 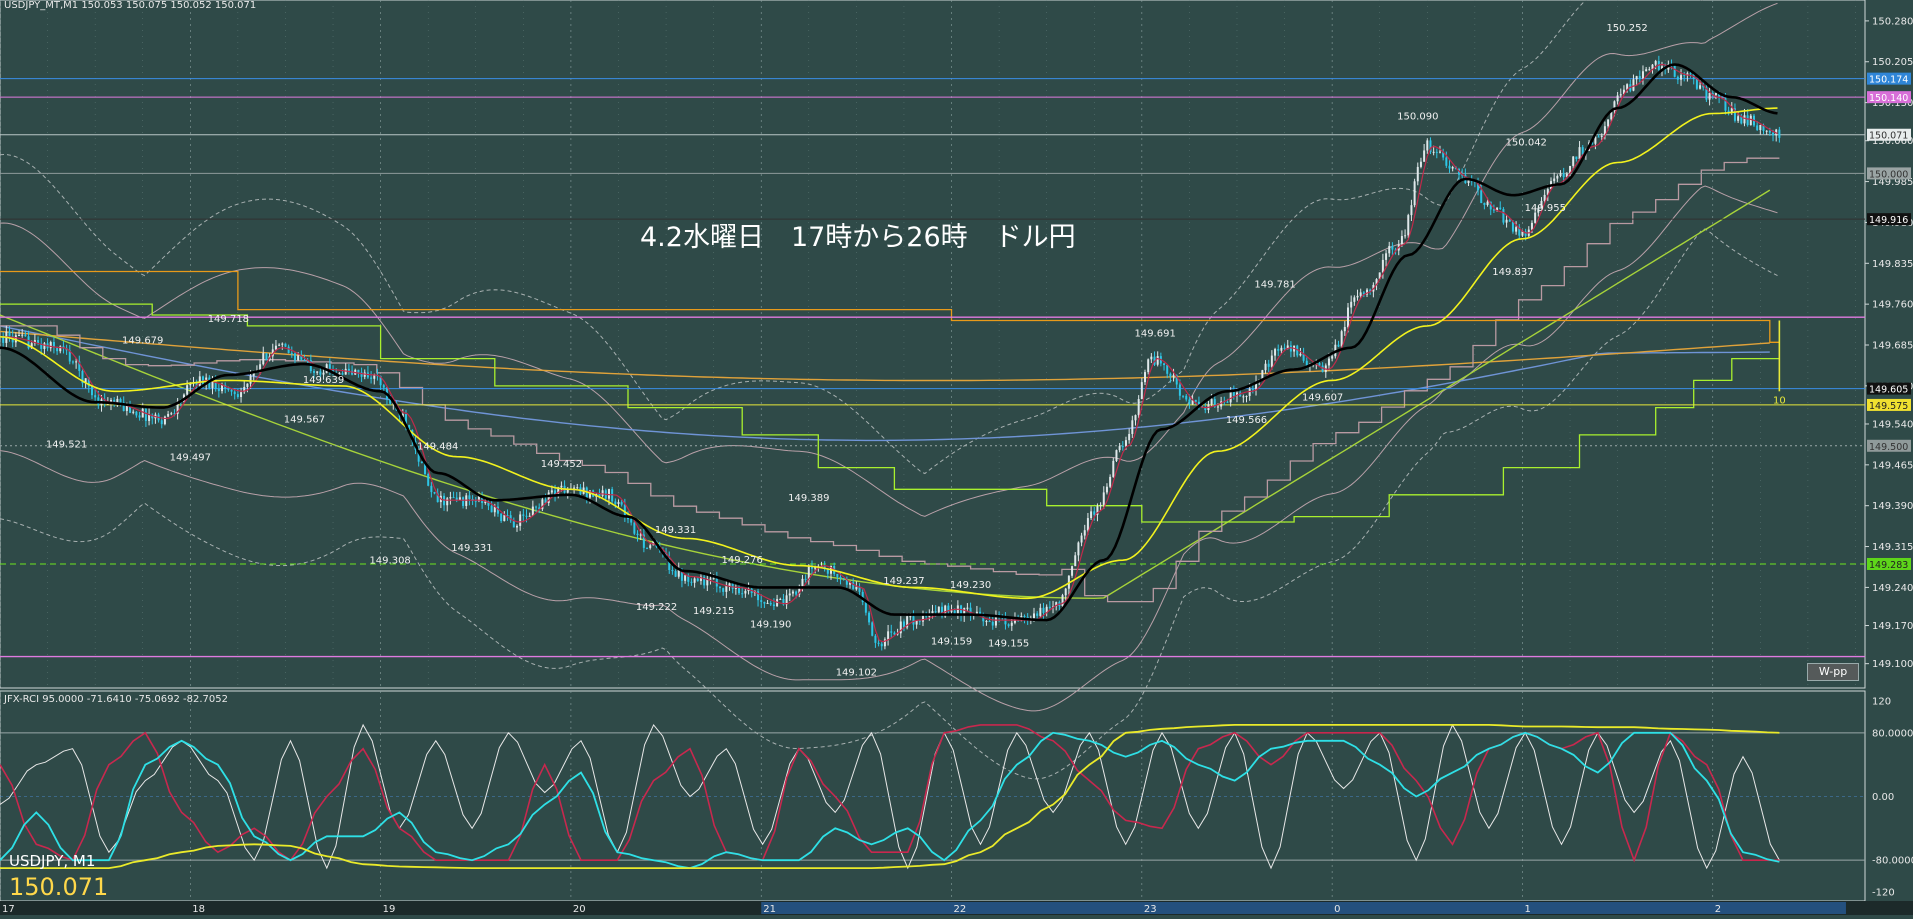 What do you see at coordinates (1888, 80) in the screenshot?
I see `level-tag-label: 150.174` at bounding box center [1888, 80].